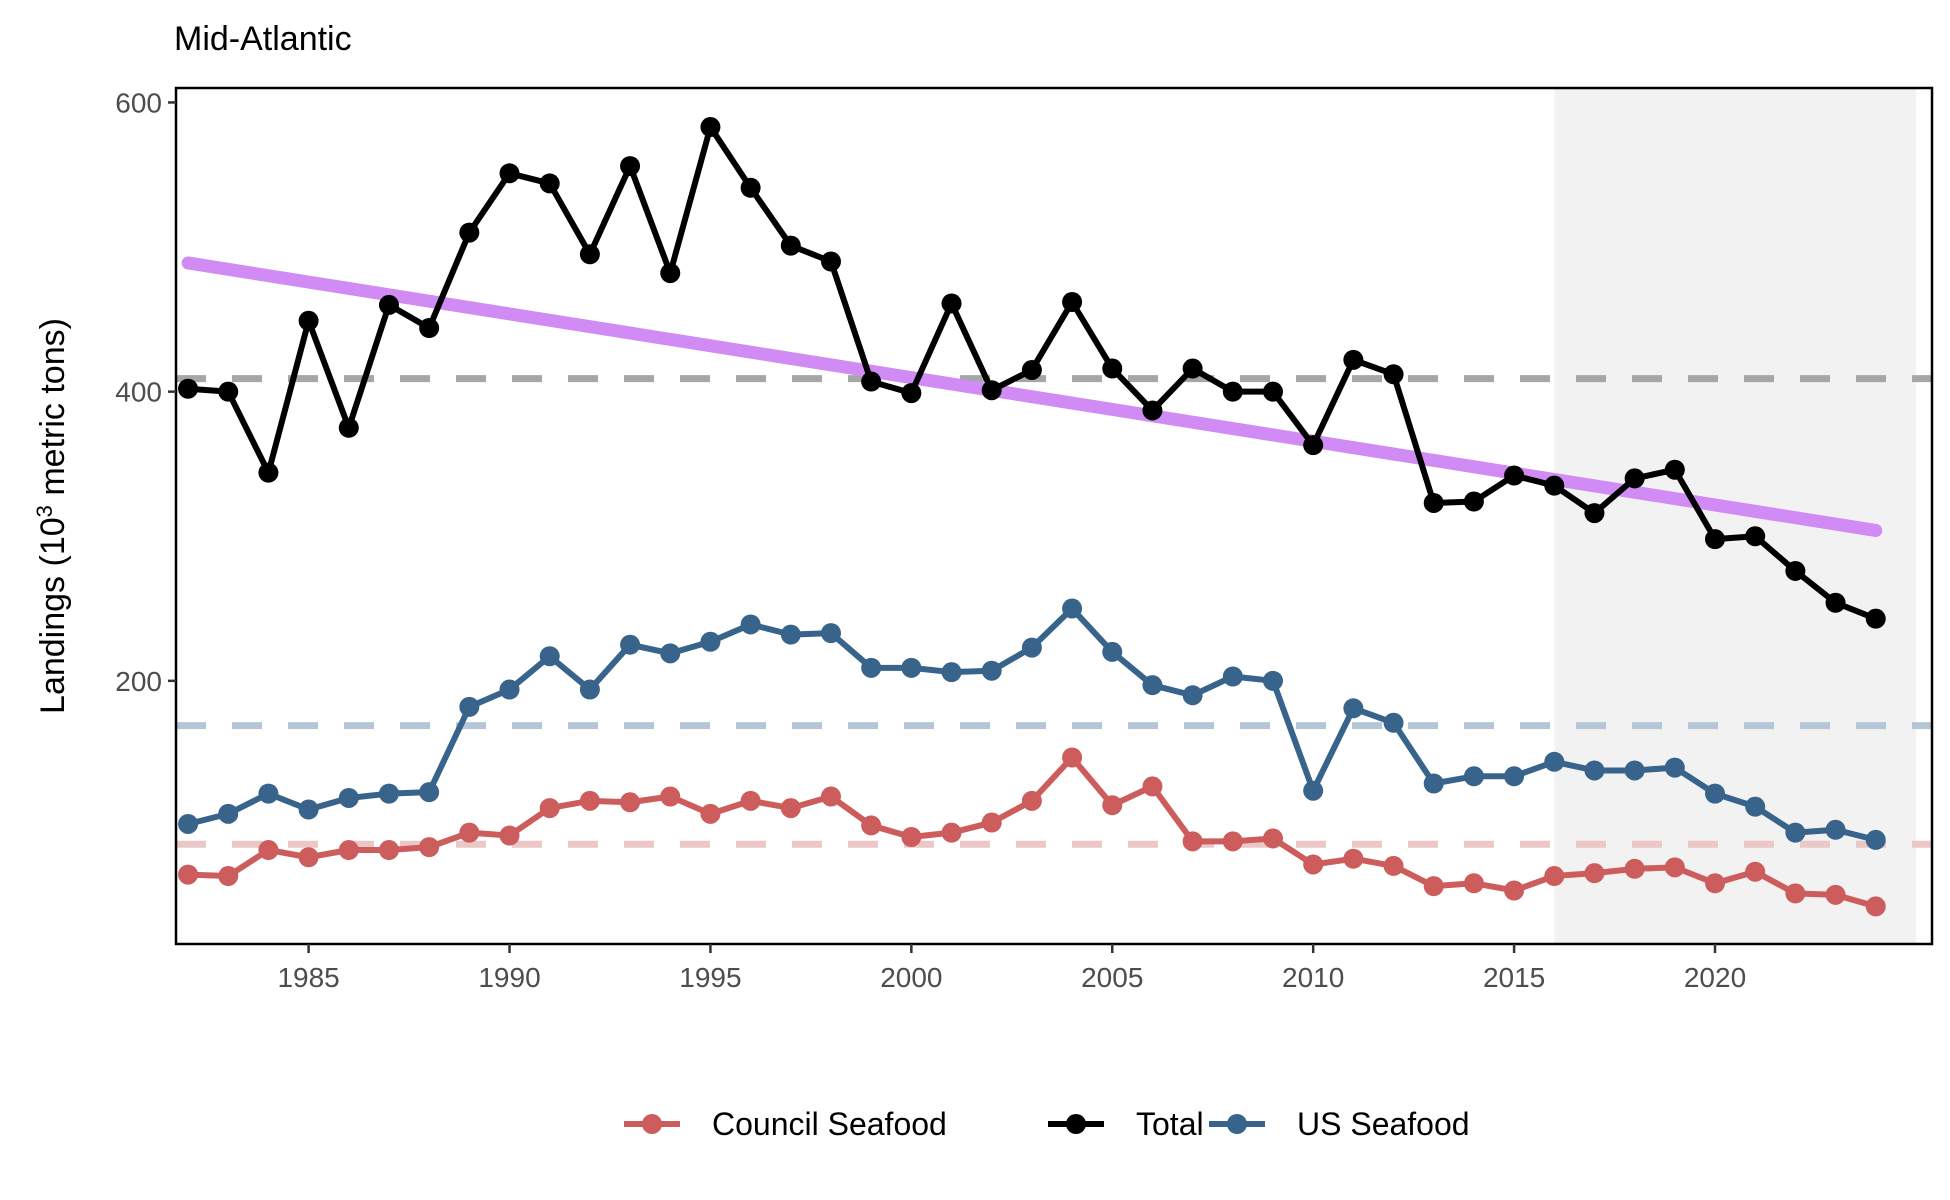 This screenshot has height=1200, width=1950. Describe the element at coordinates (228, 813) in the screenshot. I see `point-us-seafood-1983` at that location.